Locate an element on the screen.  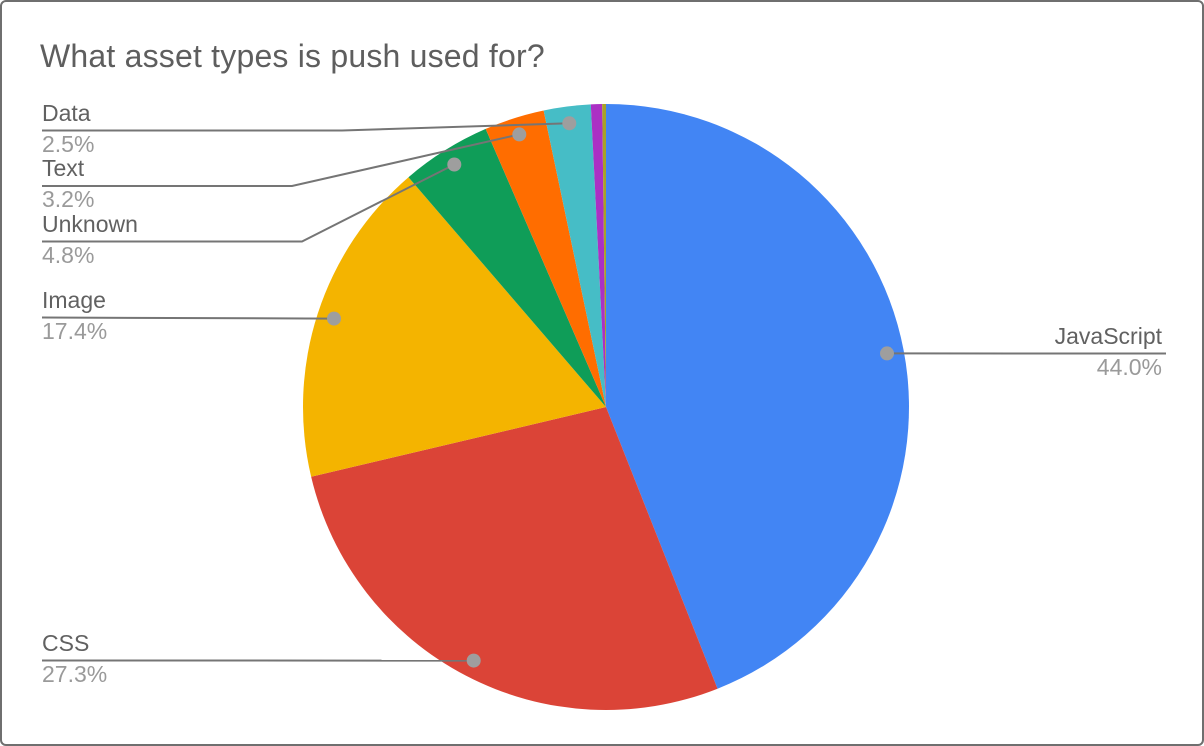
callout-line-text is located at coordinates (281, 160).